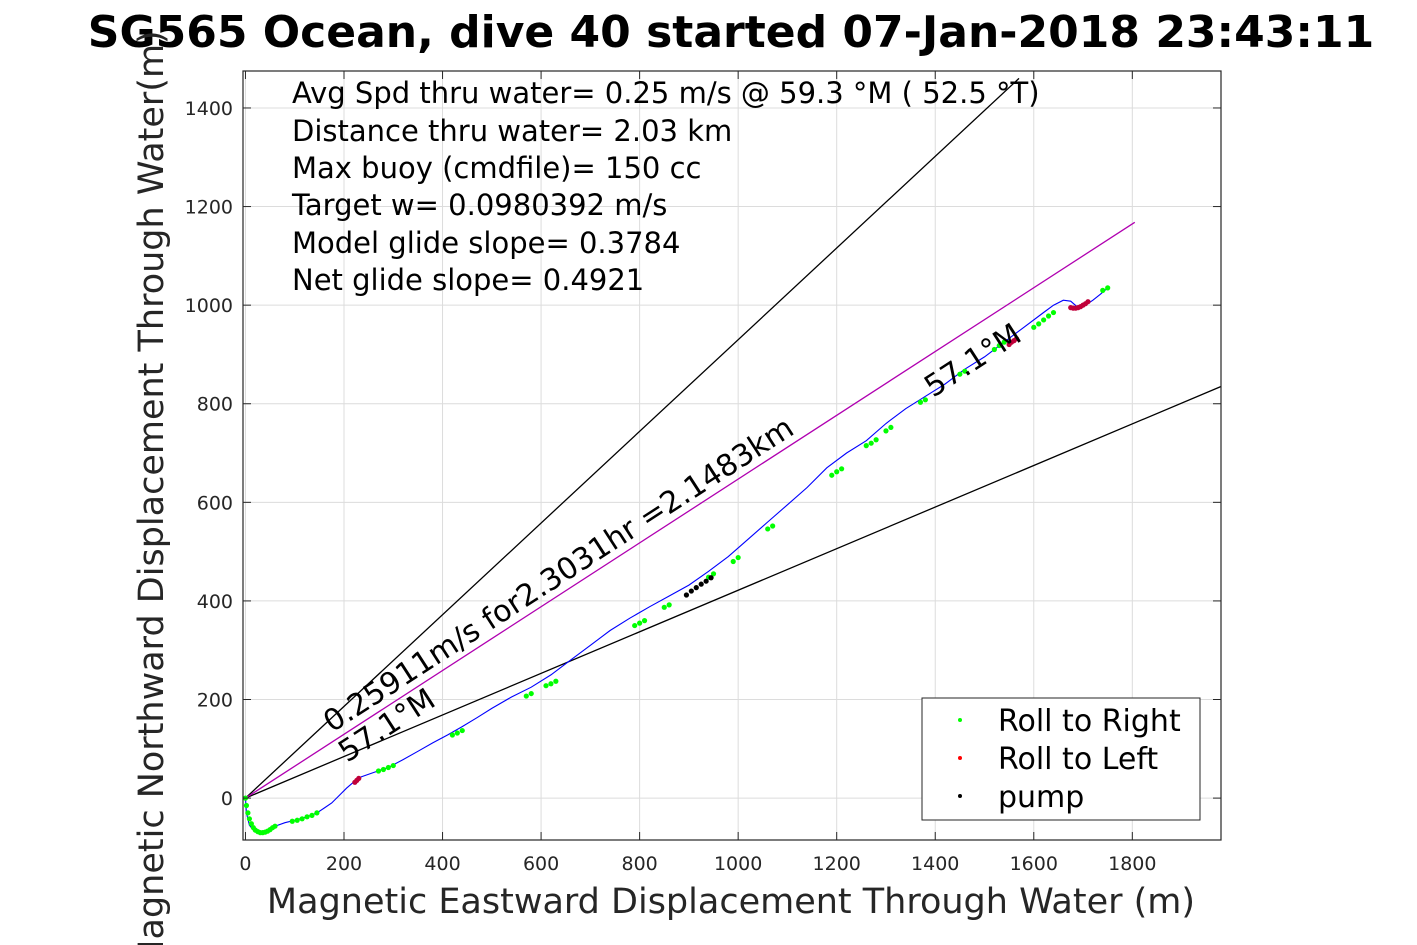 The height and width of the screenshot is (945, 1417). I want to click on y-tick-label: 1200, so click(209, 208).